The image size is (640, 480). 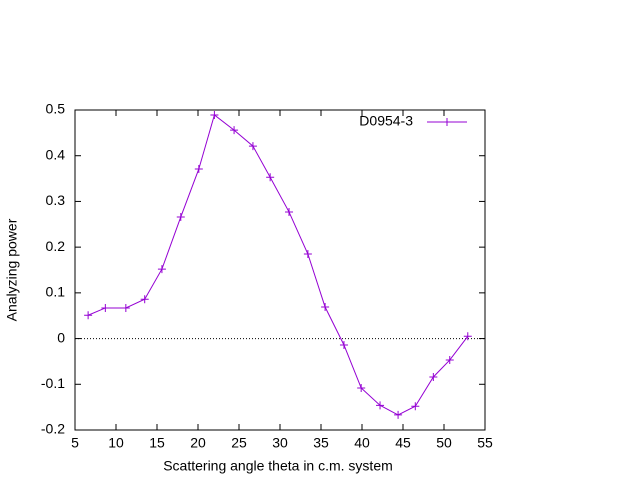 What do you see at coordinates (485, 443) in the screenshot?
I see `x-tick-label: 55` at bounding box center [485, 443].